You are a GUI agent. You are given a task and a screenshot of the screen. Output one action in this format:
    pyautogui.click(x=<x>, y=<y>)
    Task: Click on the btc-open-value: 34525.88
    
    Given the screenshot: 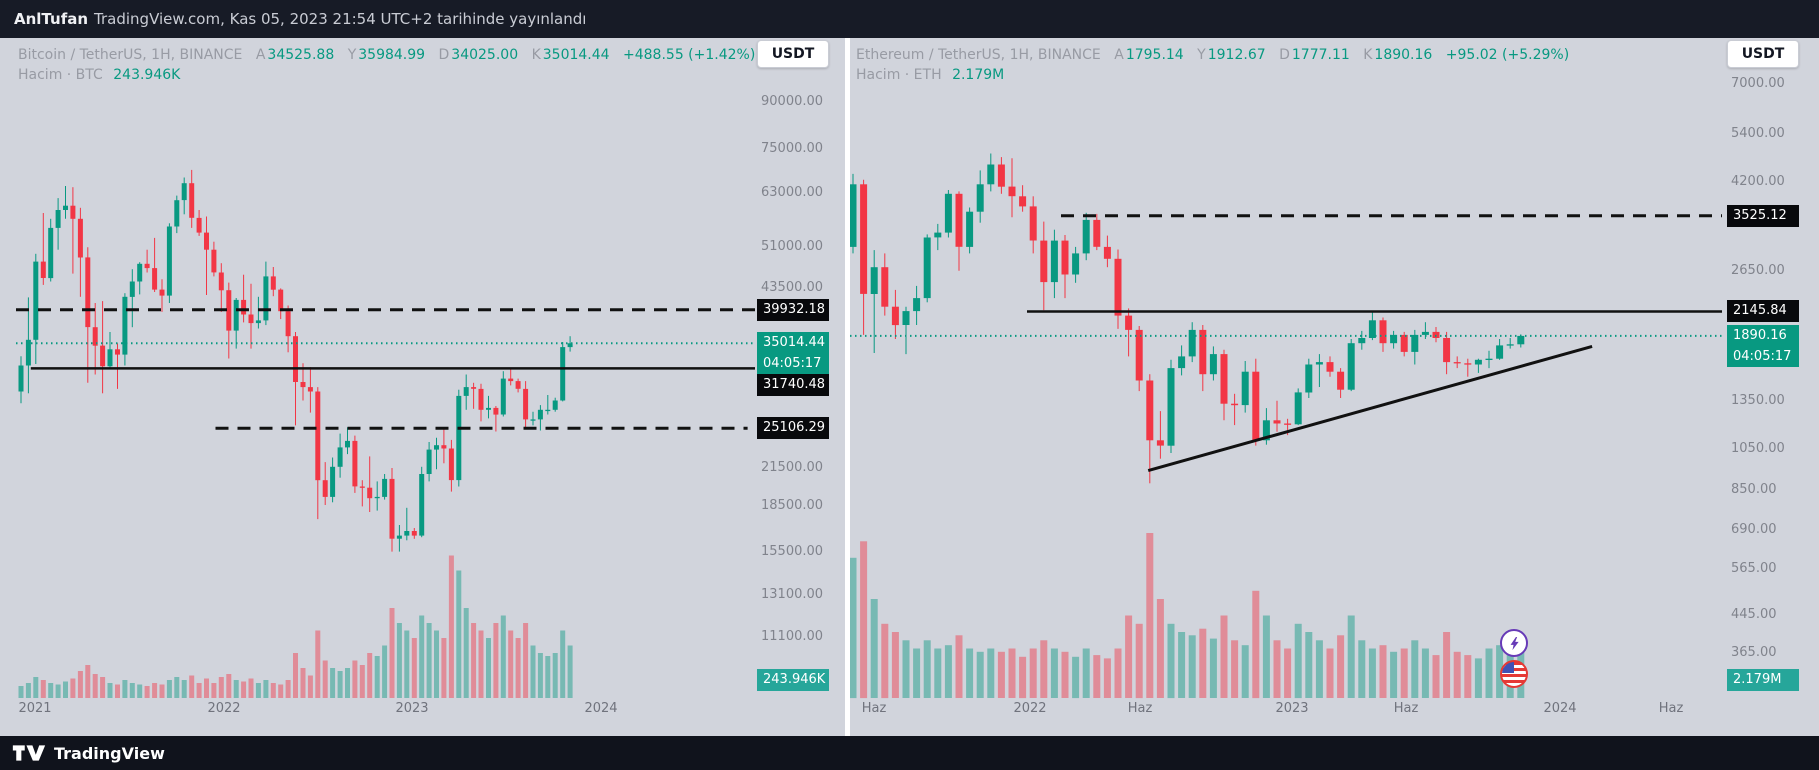 What is the action you would take?
    pyautogui.click(x=301, y=55)
    